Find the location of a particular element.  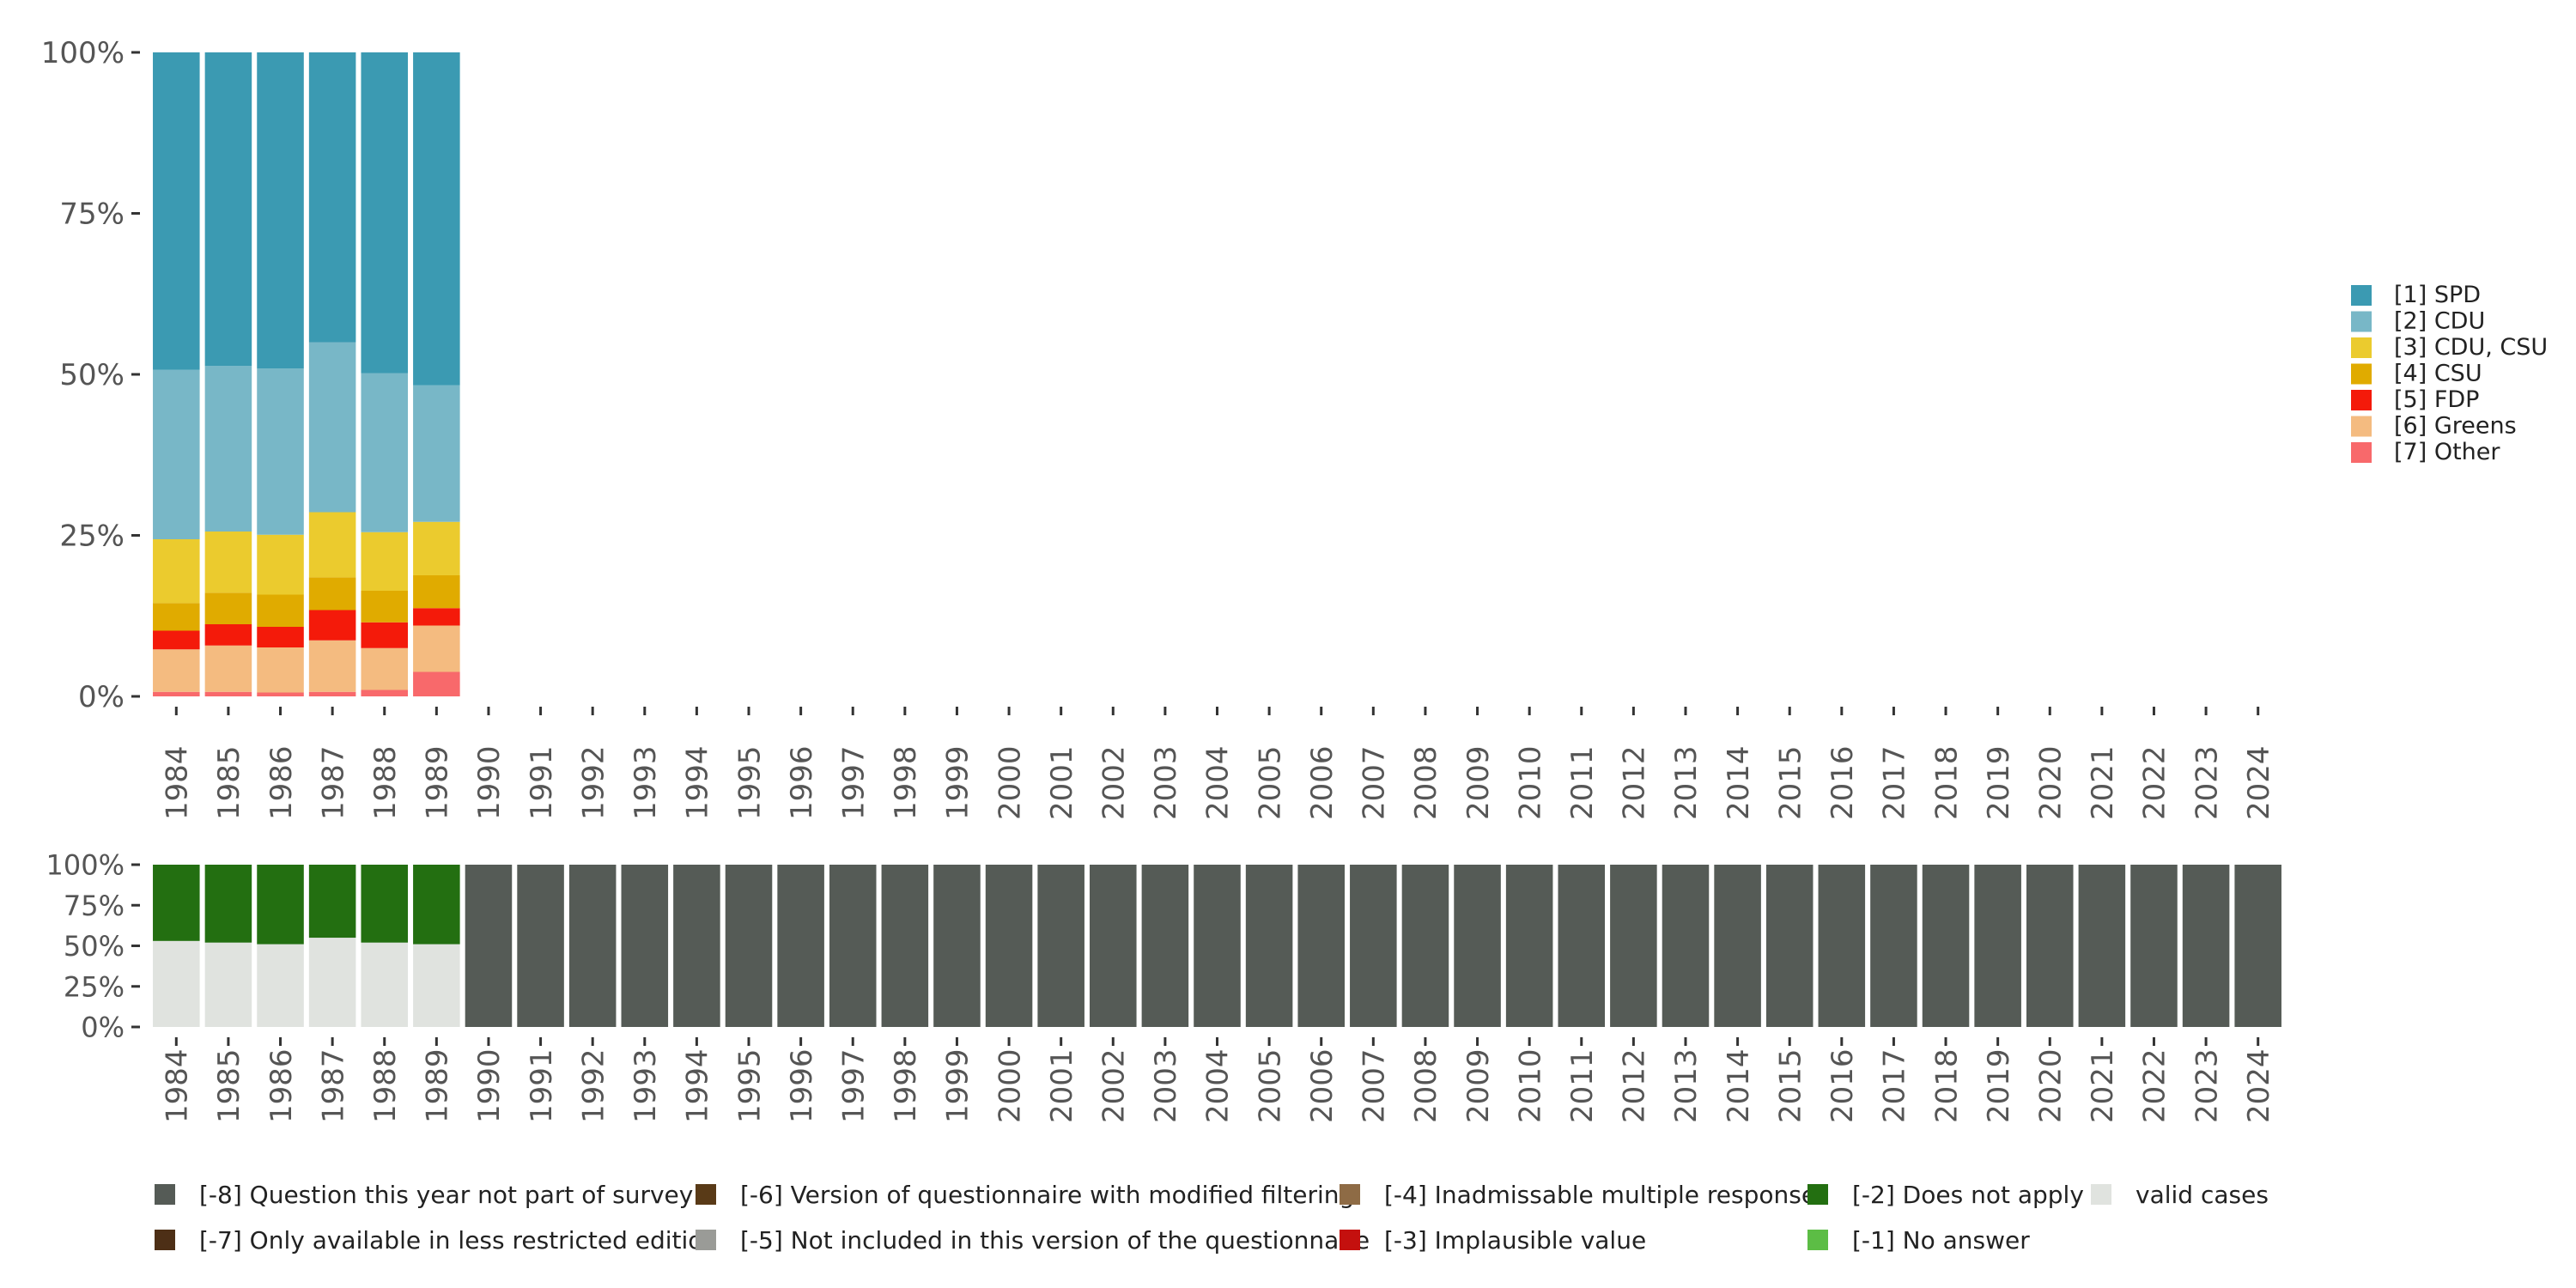

legend-label: [4] CSU is located at coordinates (2438, 374).